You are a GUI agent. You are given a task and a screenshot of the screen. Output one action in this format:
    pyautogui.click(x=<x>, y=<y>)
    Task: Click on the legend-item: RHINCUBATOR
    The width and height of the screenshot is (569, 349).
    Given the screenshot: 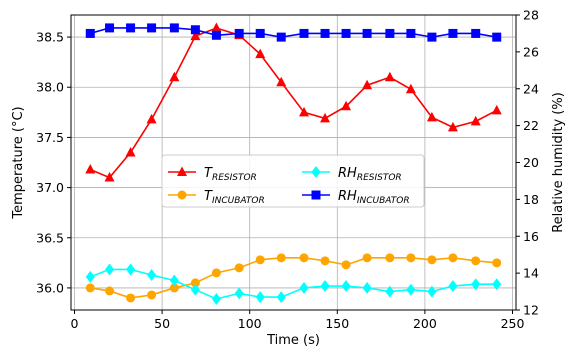 What is the action you would take?
    pyautogui.click(x=356, y=197)
    